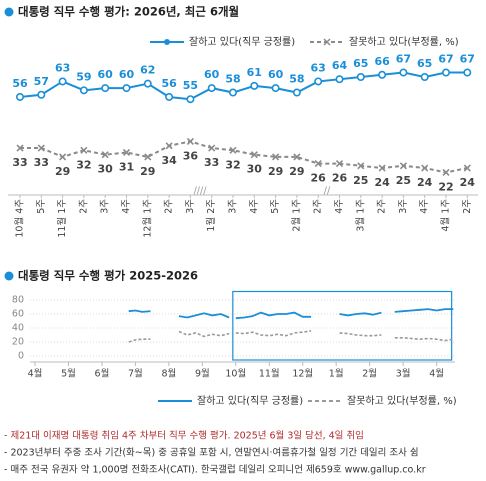 Image resolution: width=486 pixels, height=481 pixels. Describe the element at coordinates (254, 72) in the screenshot. I see `value-label: 61` at that location.